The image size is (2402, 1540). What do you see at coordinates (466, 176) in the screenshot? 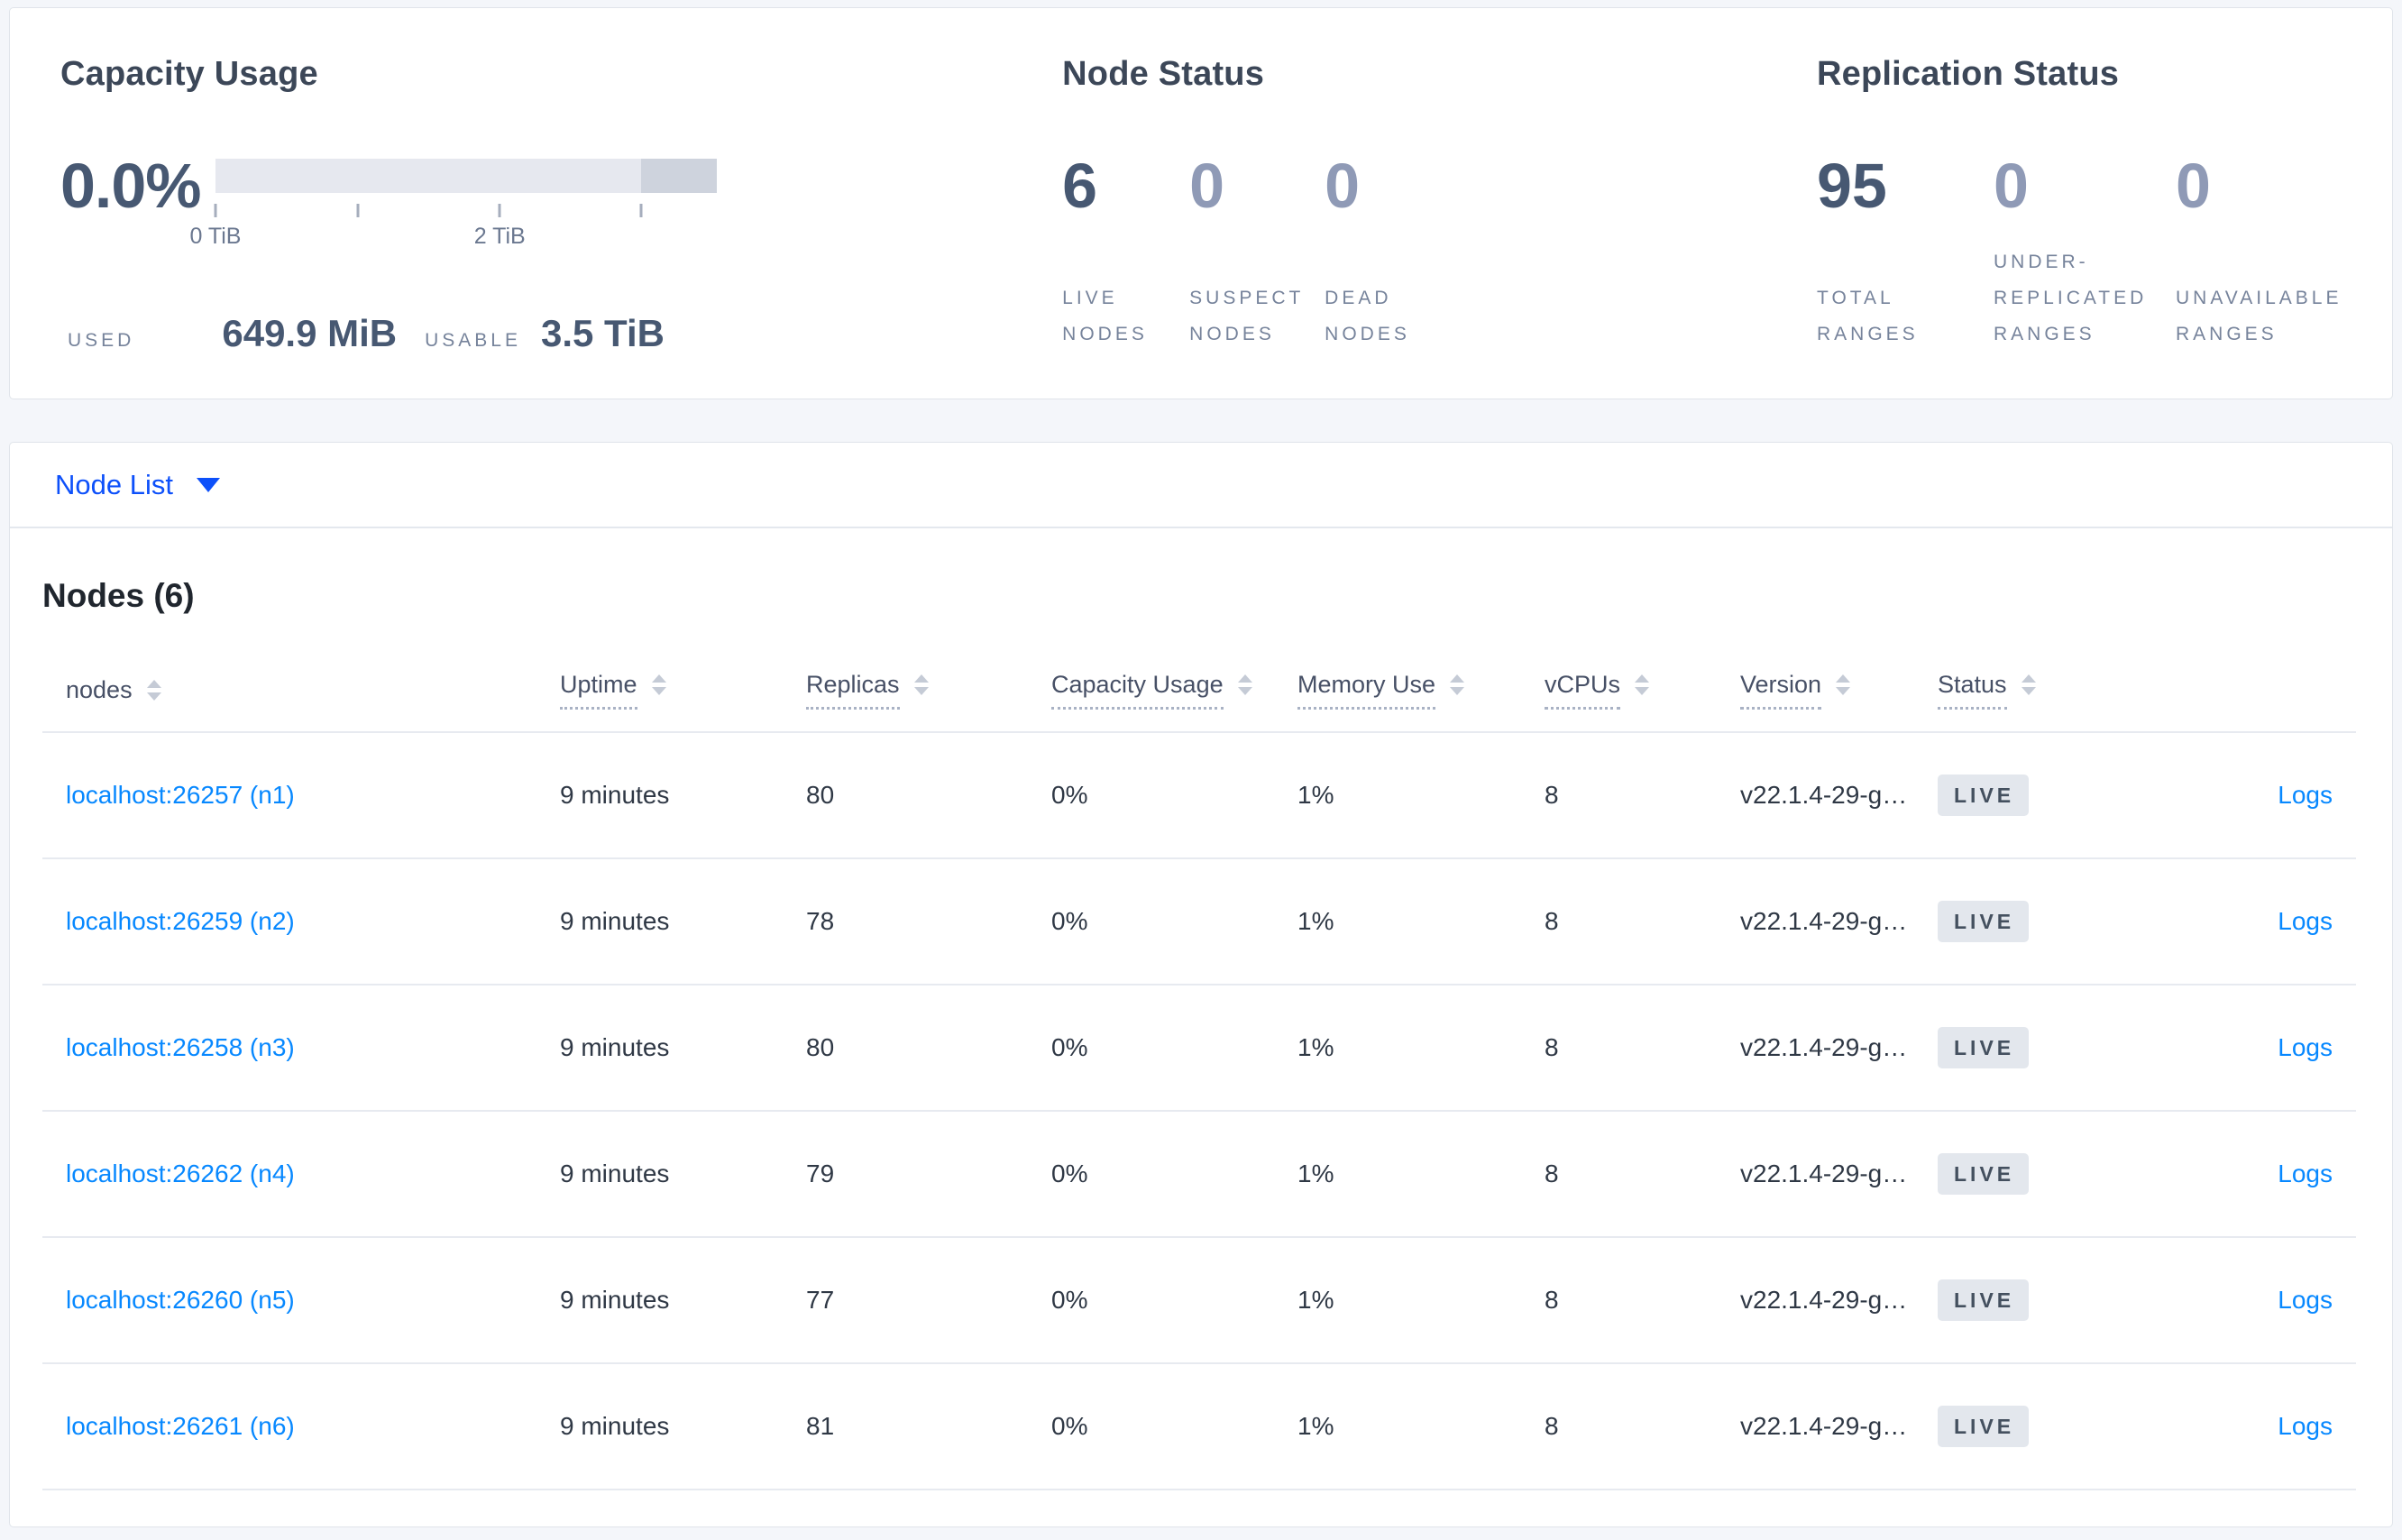
I see `capacity-bar-track` at bounding box center [466, 176].